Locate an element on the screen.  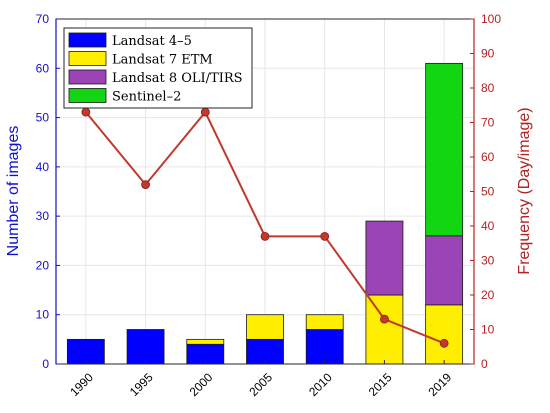
frequency-point-2000 is located at coordinates (205, 112).